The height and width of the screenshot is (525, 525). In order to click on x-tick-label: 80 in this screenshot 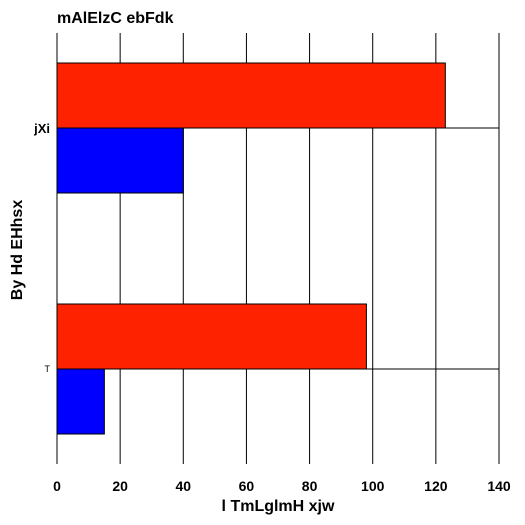, I will do `click(310, 486)`.